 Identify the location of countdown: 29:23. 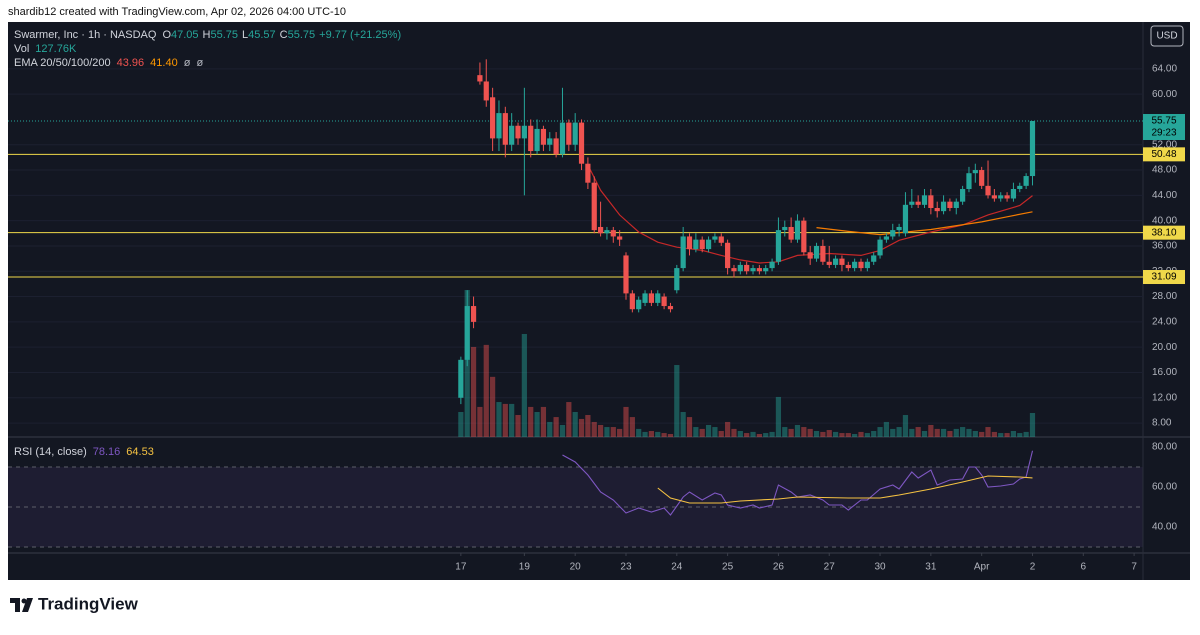
(1163, 133).